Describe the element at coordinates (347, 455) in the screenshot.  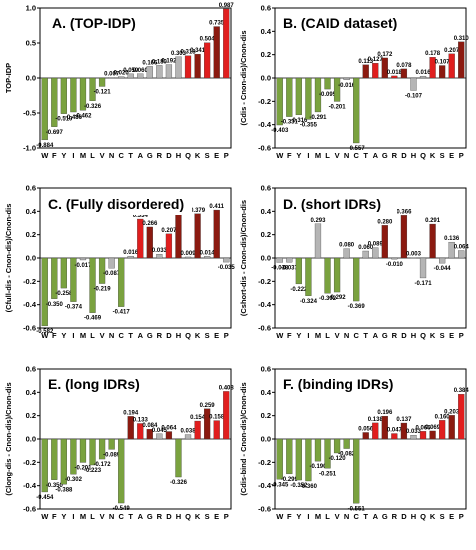
I see `data-label-N: -0.082` at that location.